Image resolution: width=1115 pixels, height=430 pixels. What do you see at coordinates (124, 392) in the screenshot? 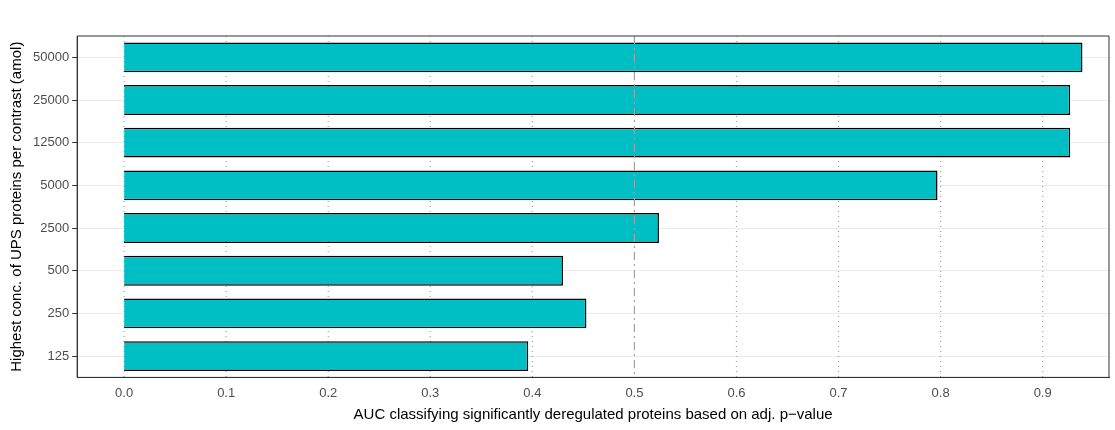
I see `x-tick-label: 0.0` at bounding box center [124, 392].